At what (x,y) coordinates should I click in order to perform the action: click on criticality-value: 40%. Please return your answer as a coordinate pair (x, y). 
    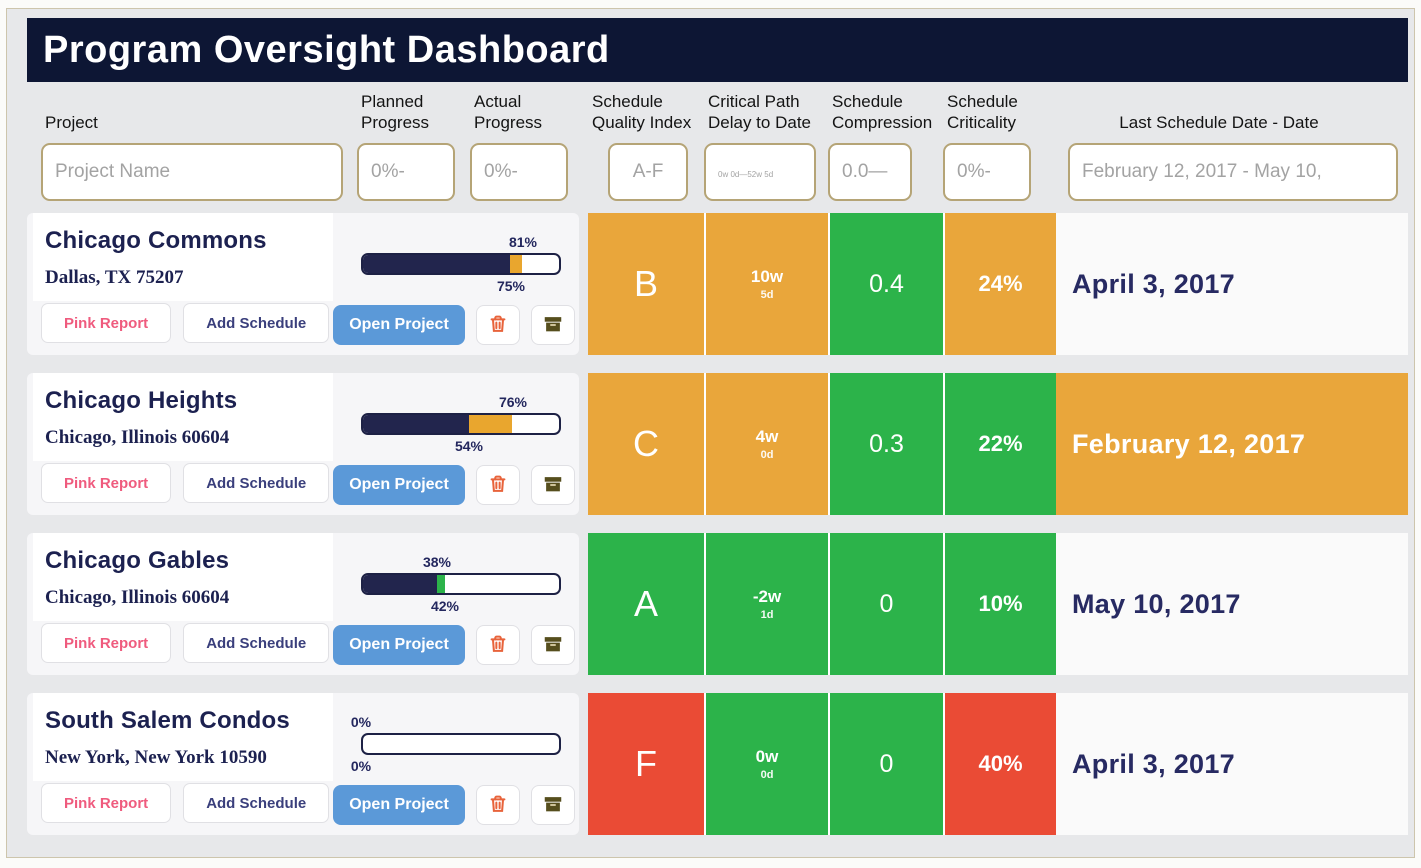
    Looking at the image, I should click on (1000, 764).